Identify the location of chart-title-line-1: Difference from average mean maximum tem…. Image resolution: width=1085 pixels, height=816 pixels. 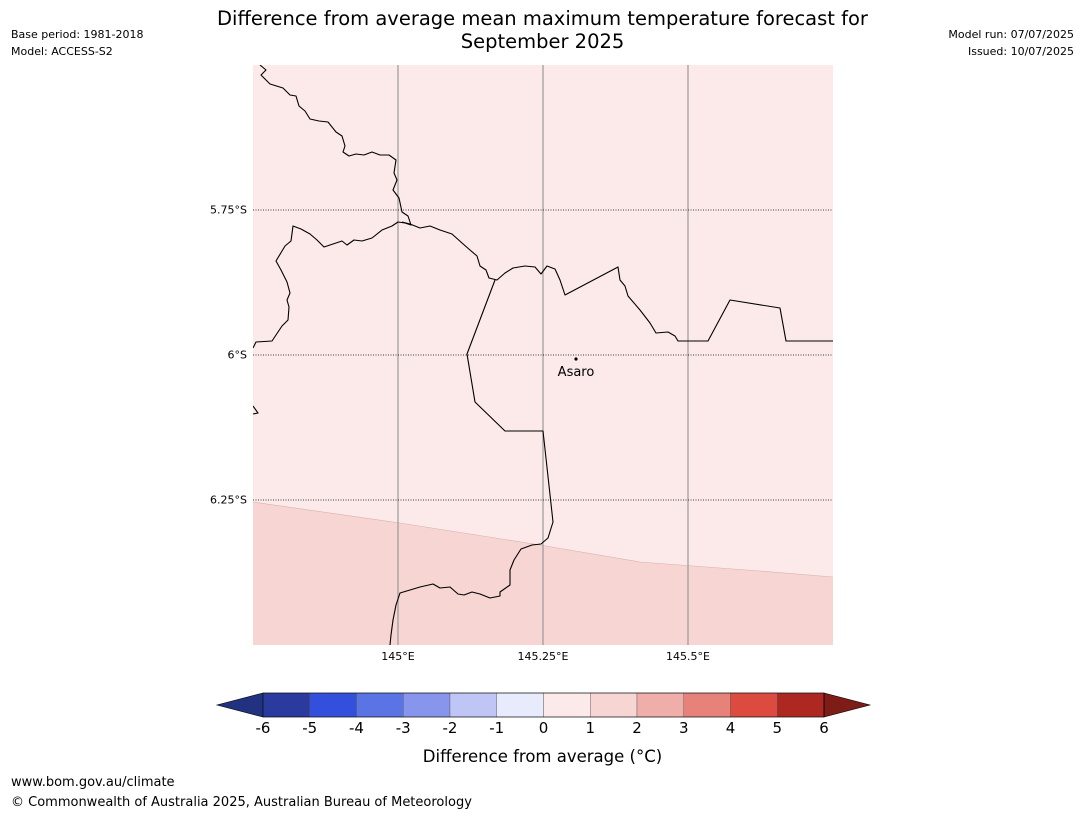
(542, 18).